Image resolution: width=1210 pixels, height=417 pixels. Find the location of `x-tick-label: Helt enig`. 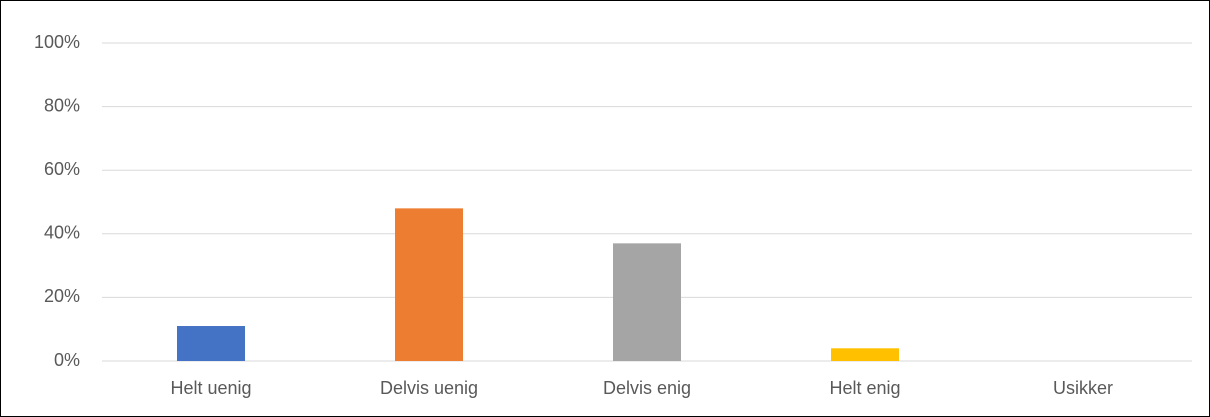

x-tick-label: Helt enig is located at coordinates (864, 388).